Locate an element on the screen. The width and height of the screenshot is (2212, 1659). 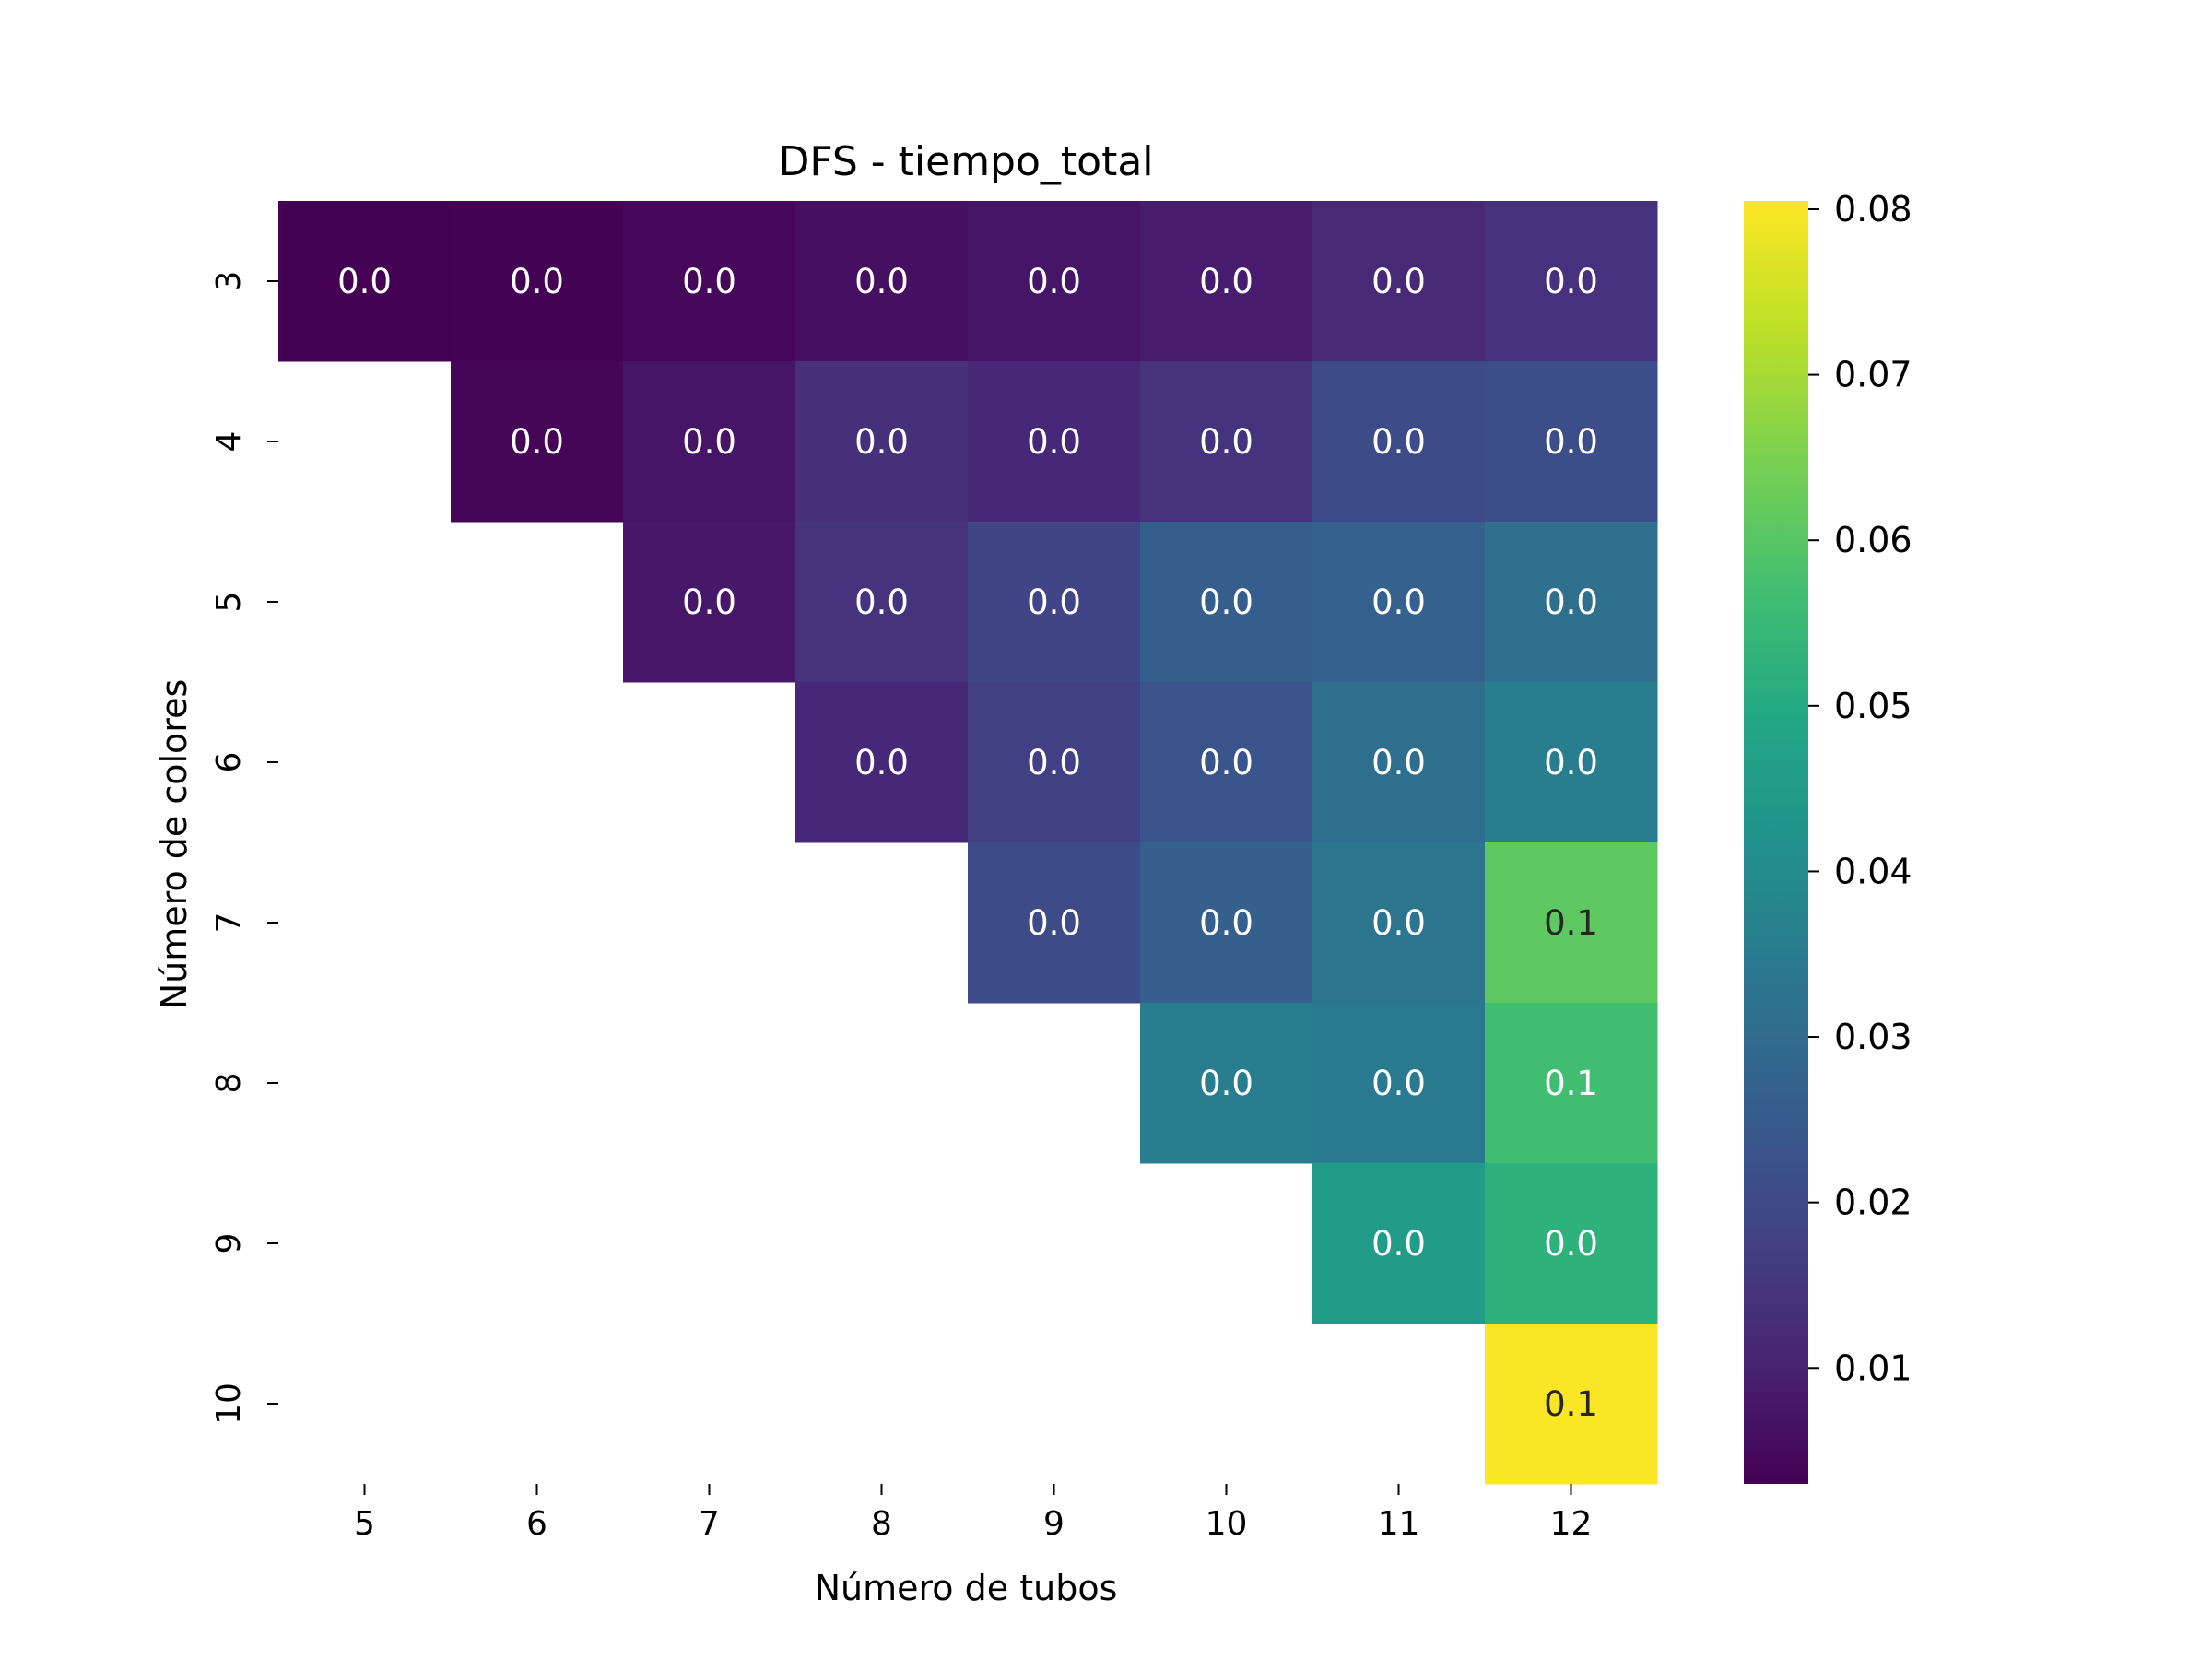
x-axis-label: Número de tubos is located at coordinates (966, 1588).